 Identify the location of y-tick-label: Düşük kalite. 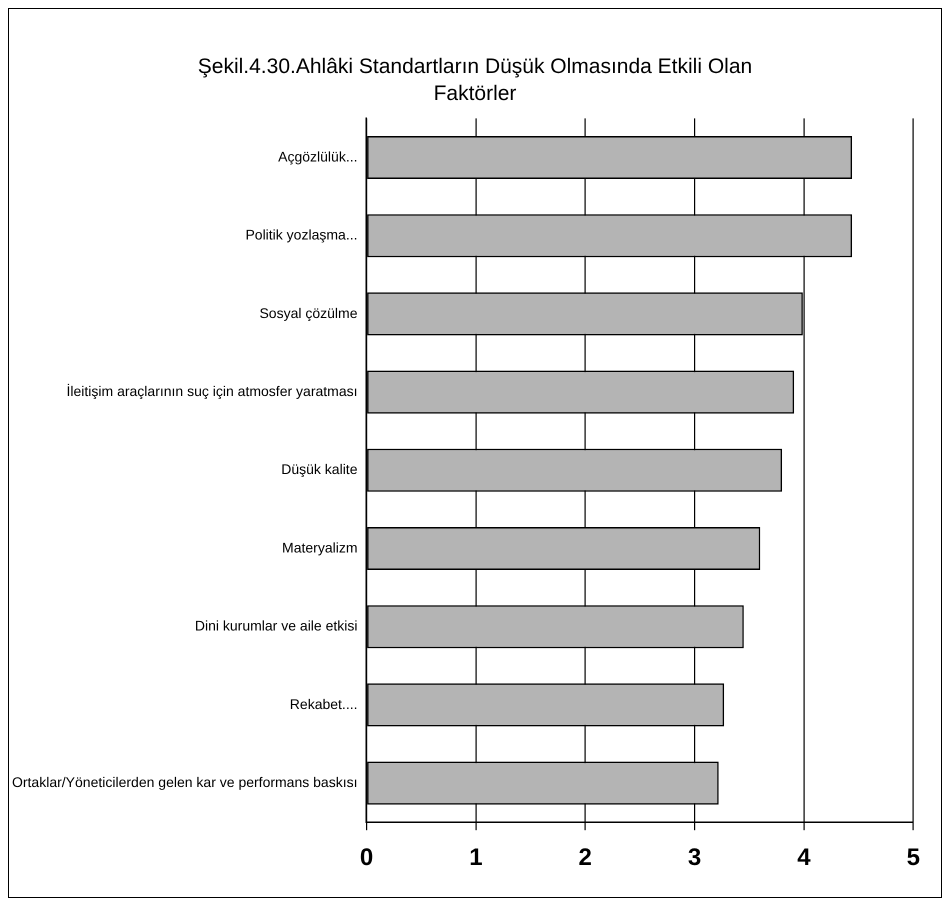
(319, 469).